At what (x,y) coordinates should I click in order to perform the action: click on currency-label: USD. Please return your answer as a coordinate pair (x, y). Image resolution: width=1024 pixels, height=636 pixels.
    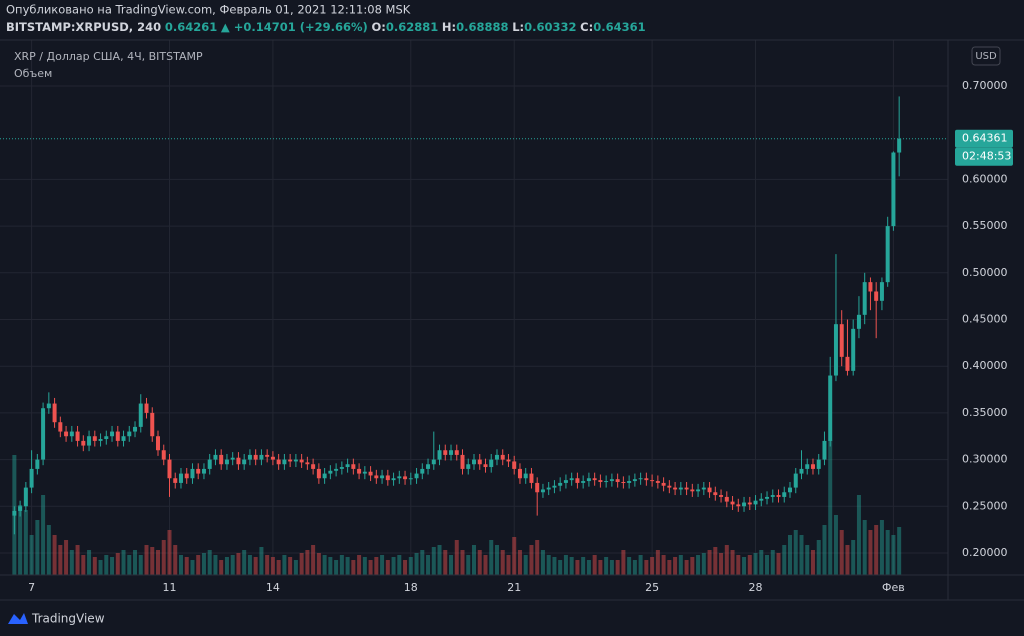
    Looking at the image, I should click on (986, 56).